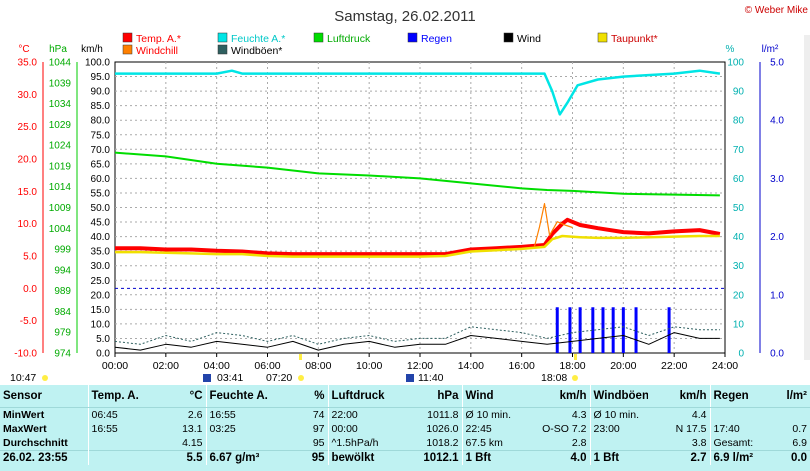 The width and height of the screenshot is (810, 471). Describe the element at coordinates (777, 237) in the screenshot. I see `rain-tick-label: 2.0` at that location.